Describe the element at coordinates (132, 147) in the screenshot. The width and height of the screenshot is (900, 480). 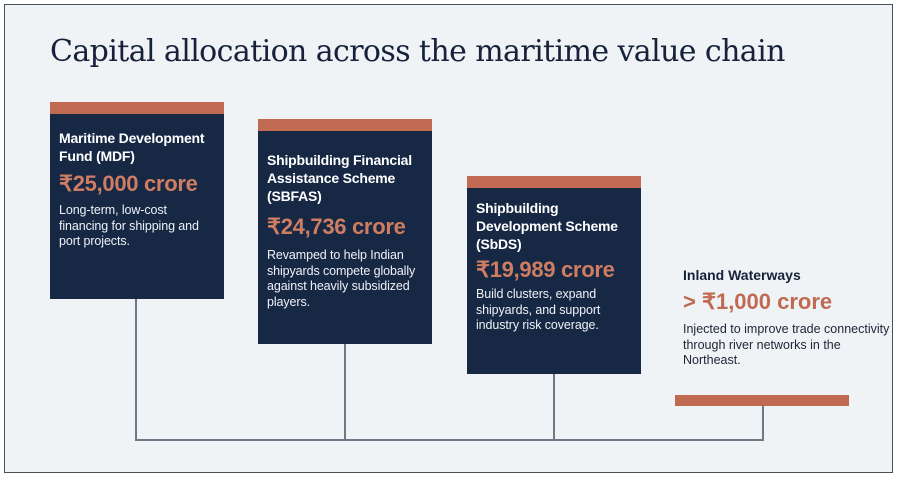
I see `card-name: Maritime Development Fund (MDF)` at that location.